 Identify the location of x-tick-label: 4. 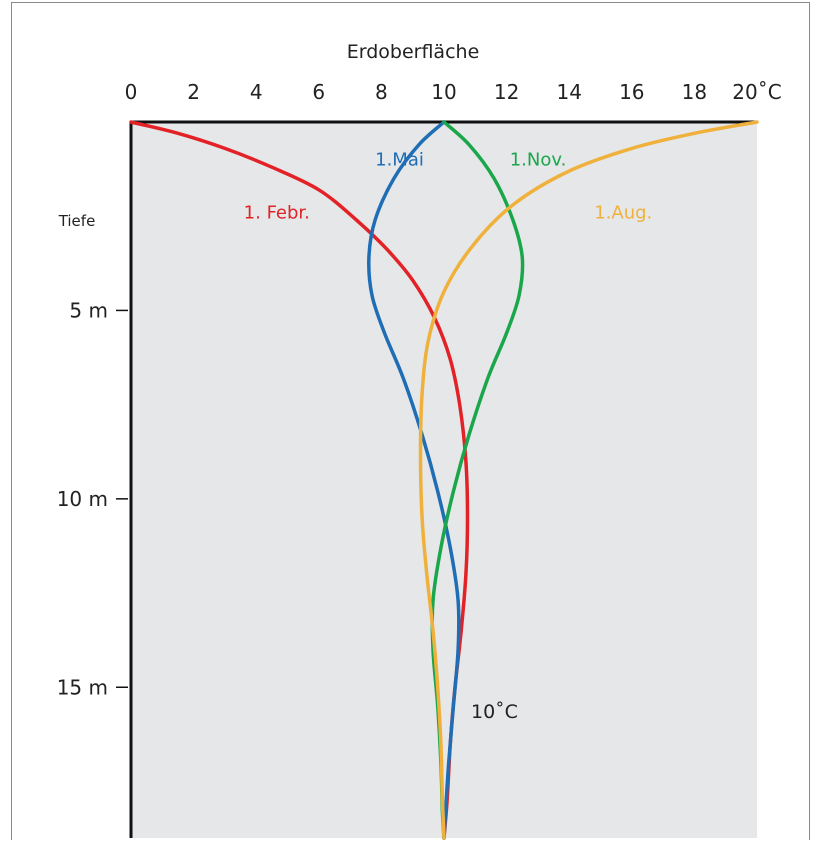
(256, 92).